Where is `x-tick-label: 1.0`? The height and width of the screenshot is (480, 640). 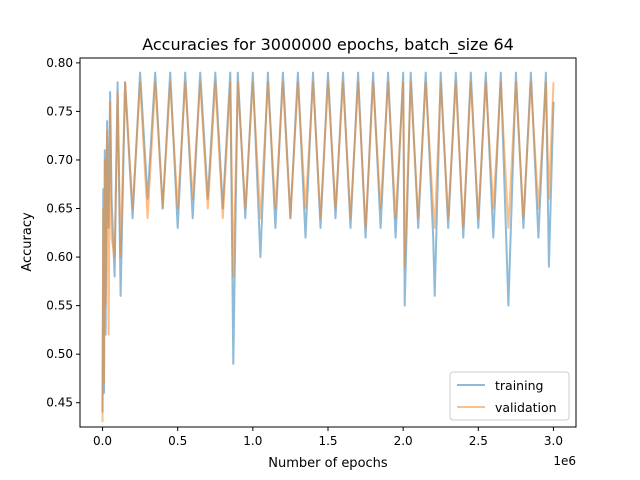 x-tick-label: 1.0 is located at coordinates (252, 441).